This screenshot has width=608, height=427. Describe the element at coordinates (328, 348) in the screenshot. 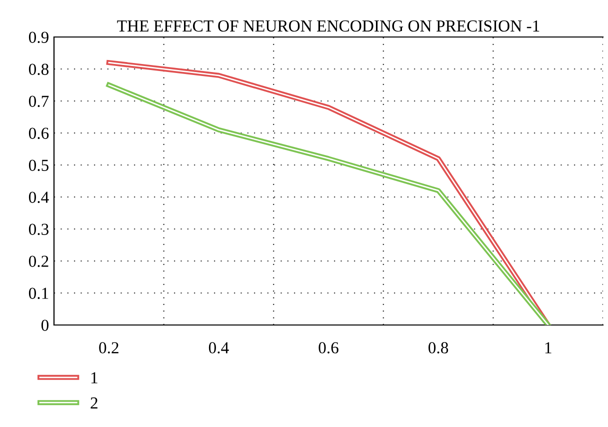

I see `x-tick-label: 0.6` at that location.